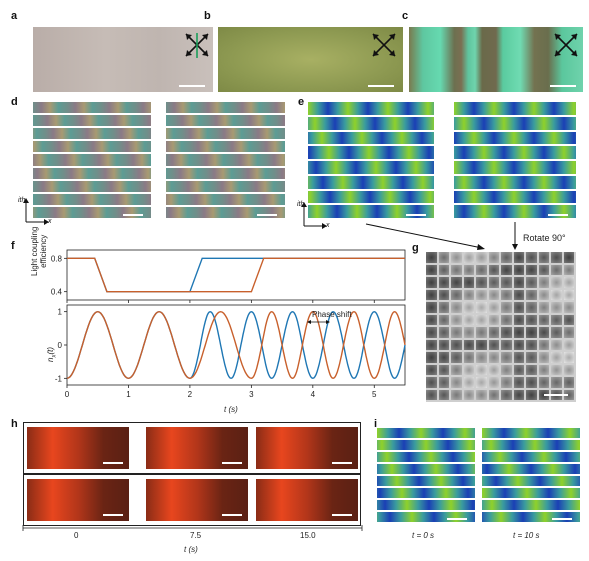 This screenshot has height=561, width=589. I want to click on plot-f-top-frame, so click(236, 275).